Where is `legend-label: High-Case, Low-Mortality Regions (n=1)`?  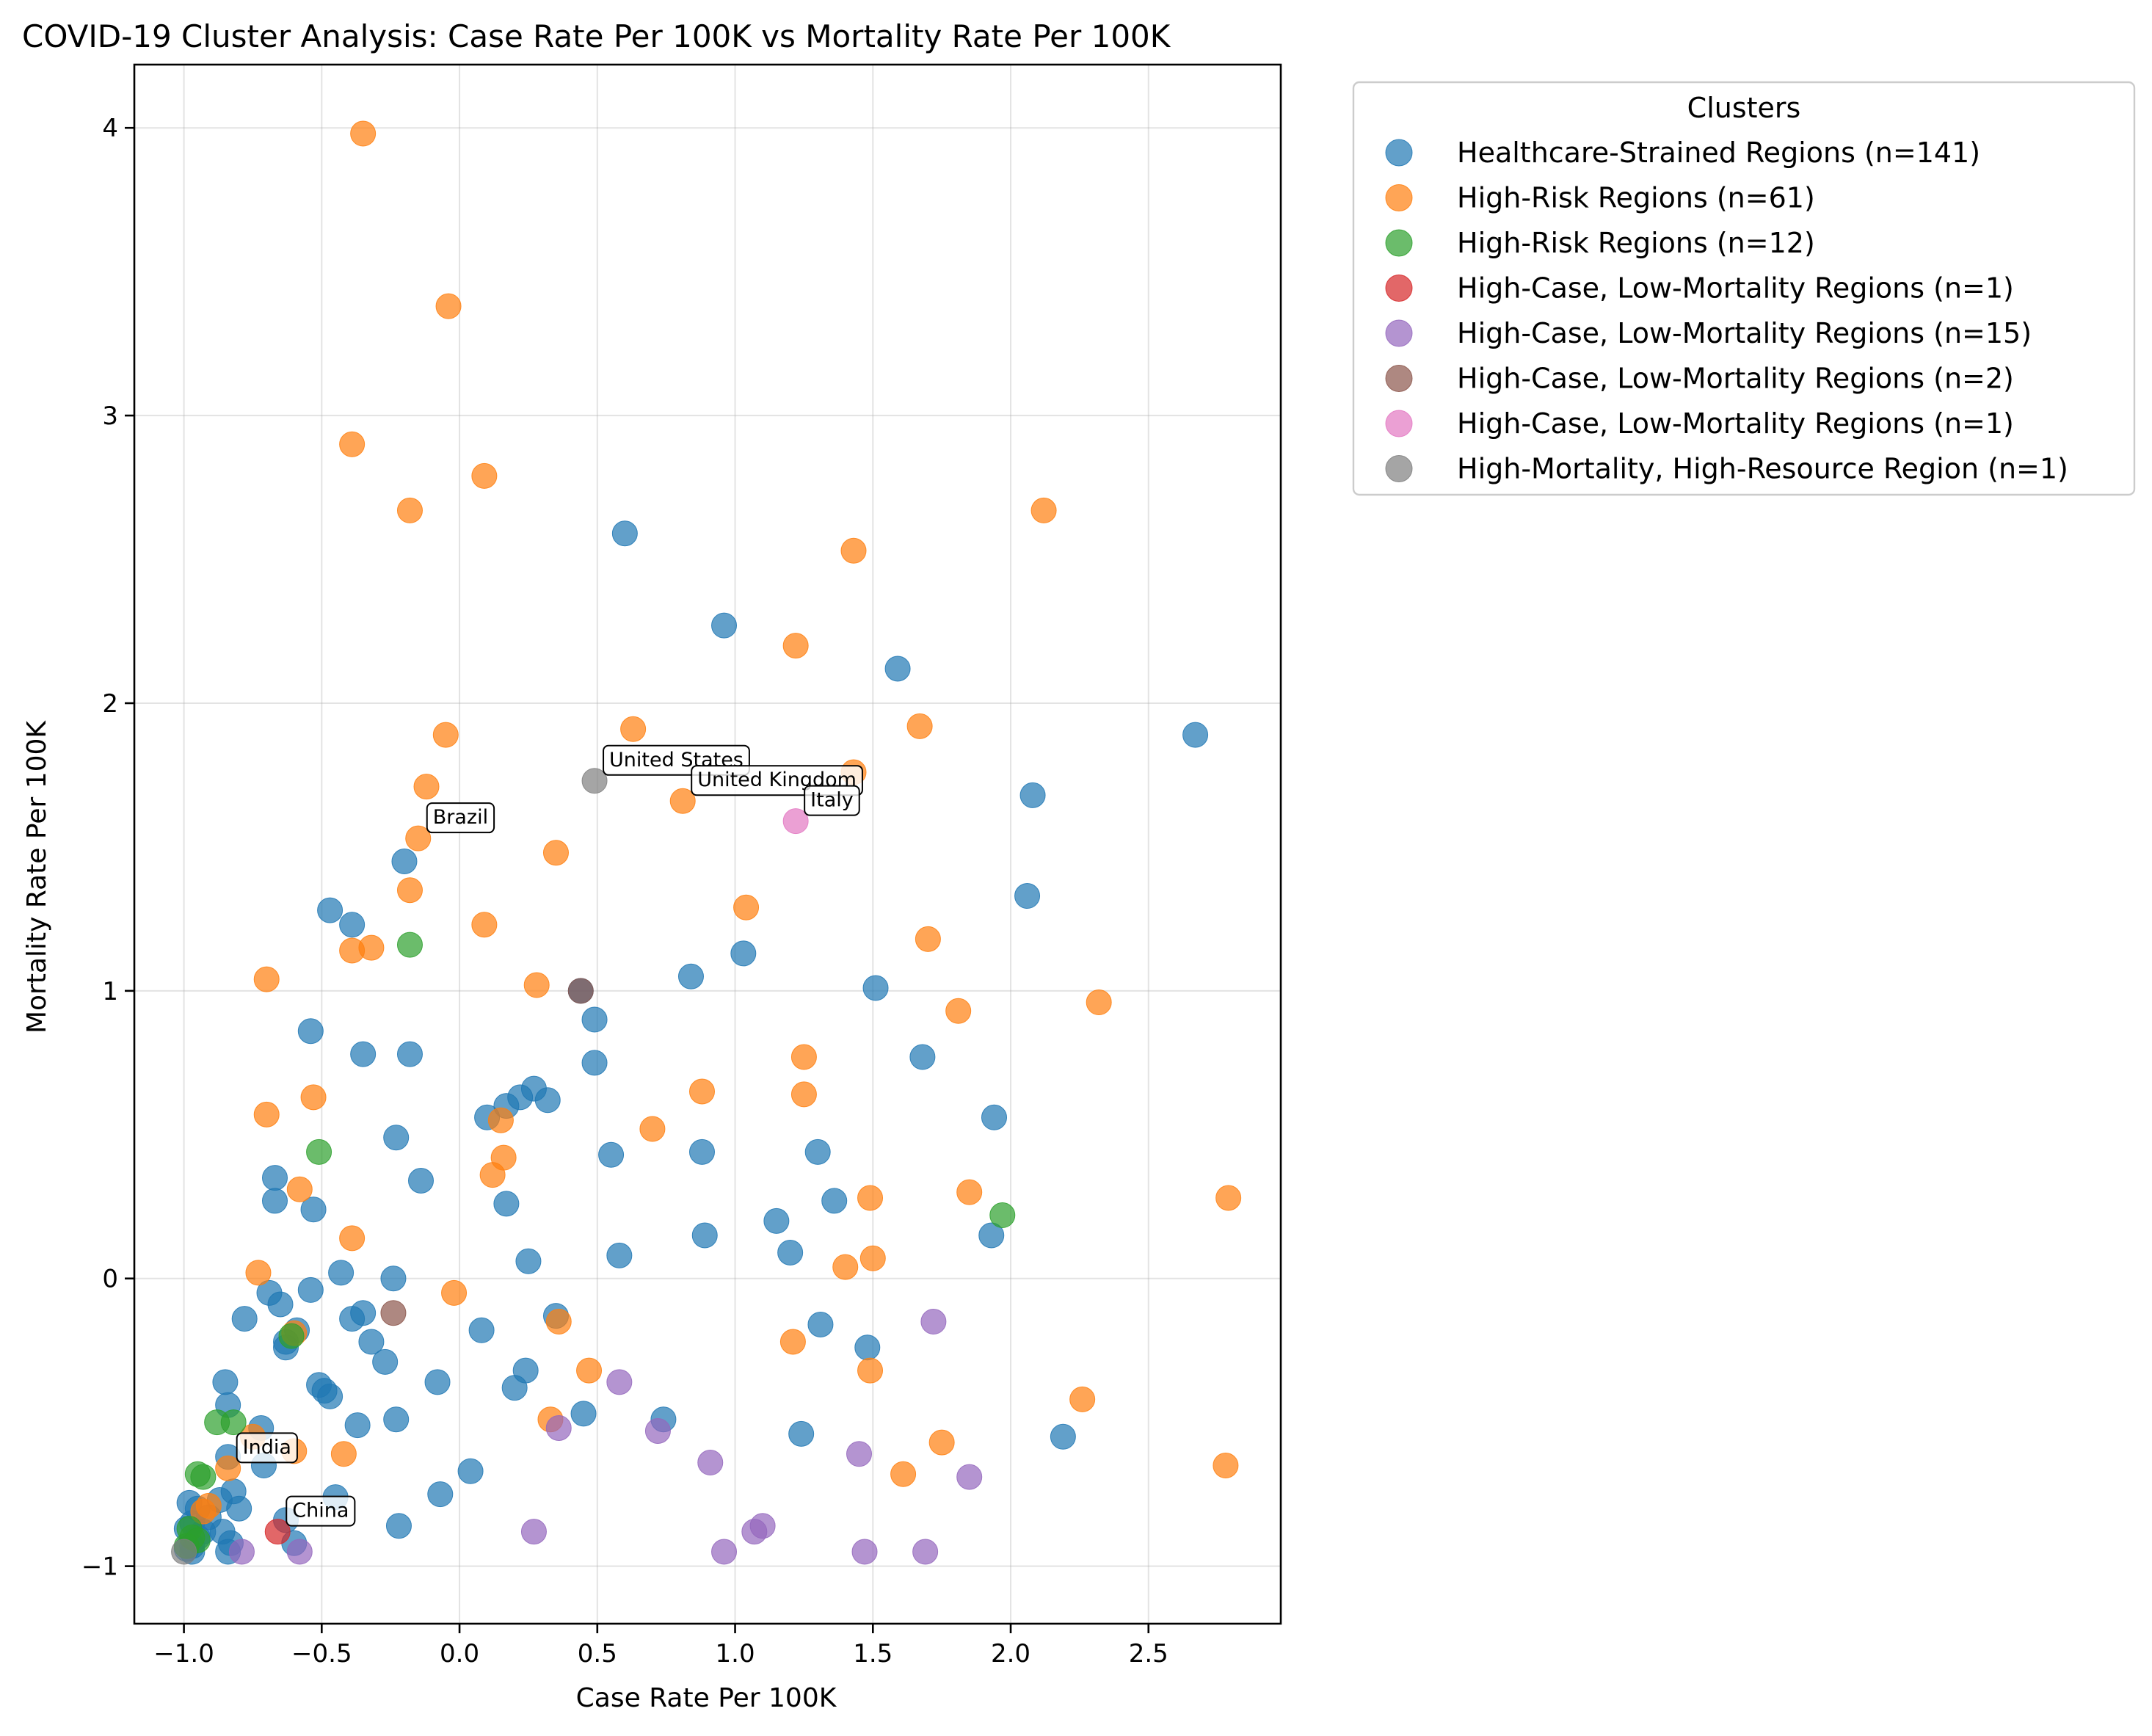 legend-label: High-Case, Low-Mortality Regions (n=1) is located at coordinates (1735, 423).